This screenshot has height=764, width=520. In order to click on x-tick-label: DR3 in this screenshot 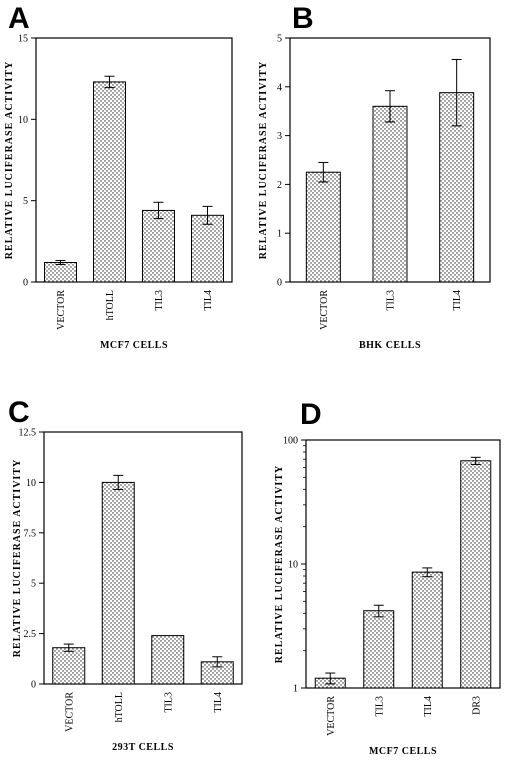, I will do `click(476, 705)`.